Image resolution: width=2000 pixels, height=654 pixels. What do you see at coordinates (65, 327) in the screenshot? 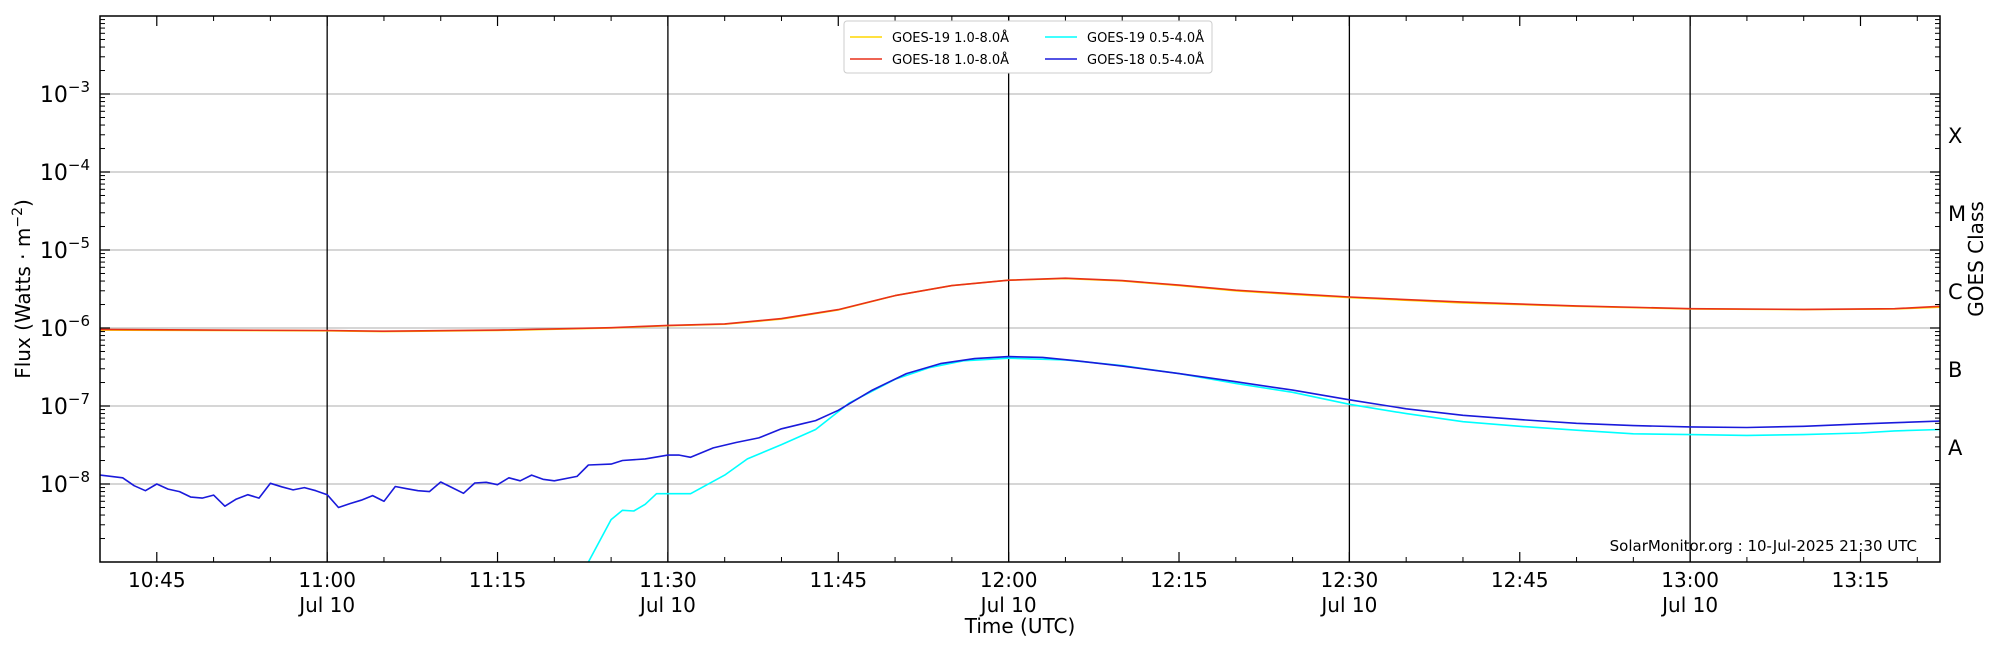
I see `y-tick-label: 10⁻⁶` at bounding box center [65, 327].